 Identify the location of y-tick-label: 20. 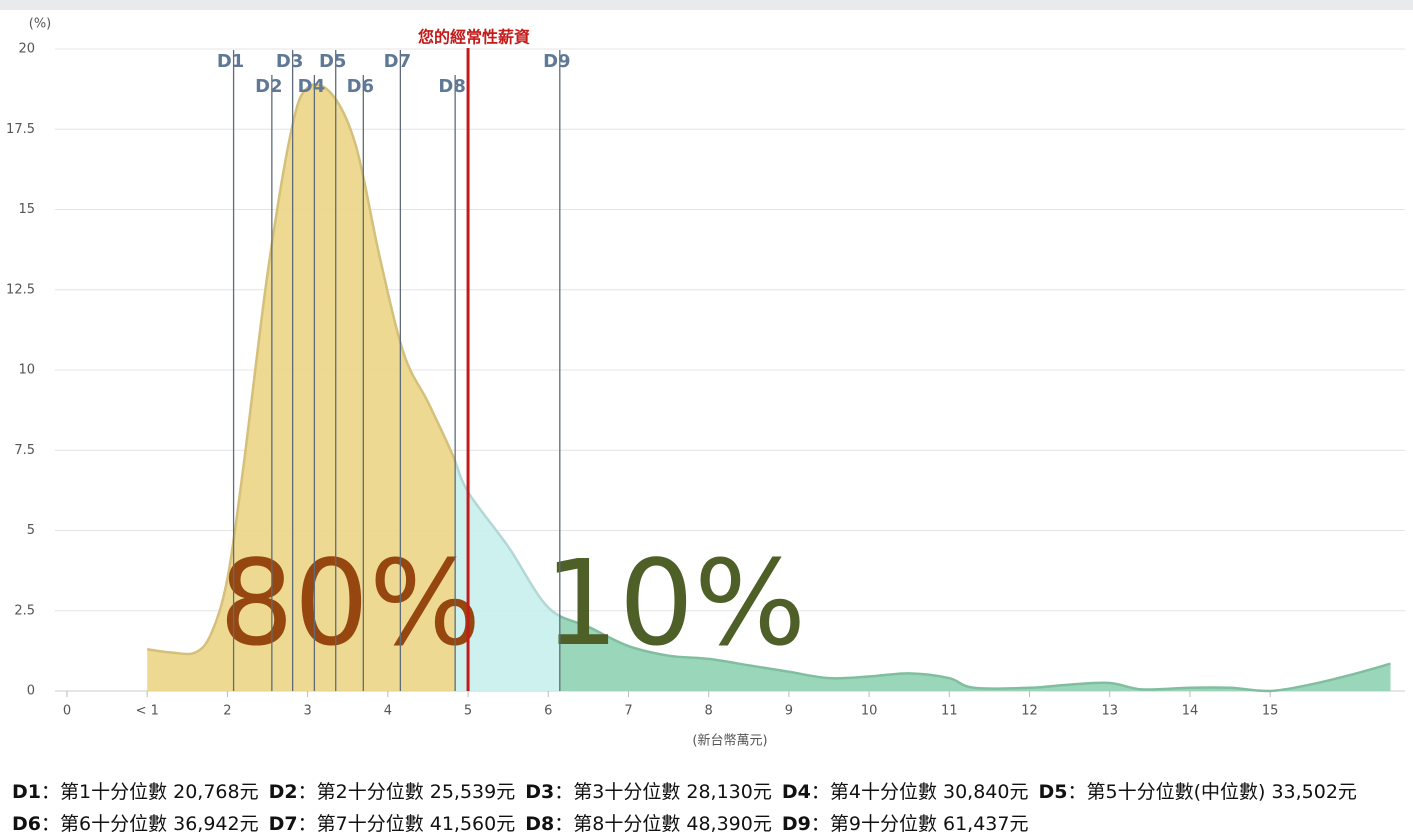
(26, 49).